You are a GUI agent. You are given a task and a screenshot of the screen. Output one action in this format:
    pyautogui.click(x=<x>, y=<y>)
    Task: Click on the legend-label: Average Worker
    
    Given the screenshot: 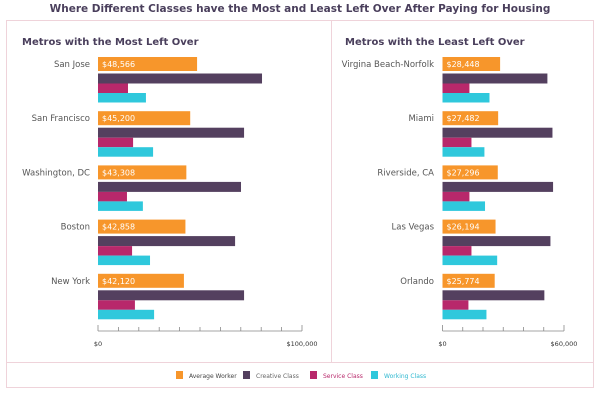 What is the action you would take?
    pyautogui.click(x=213, y=376)
    